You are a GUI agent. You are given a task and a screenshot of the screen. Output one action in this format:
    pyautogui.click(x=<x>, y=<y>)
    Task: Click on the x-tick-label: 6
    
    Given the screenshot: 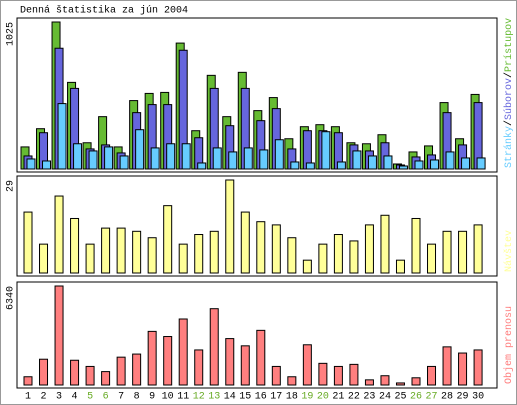 What is the action you would take?
    pyautogui.click(x=106, y=397)
    